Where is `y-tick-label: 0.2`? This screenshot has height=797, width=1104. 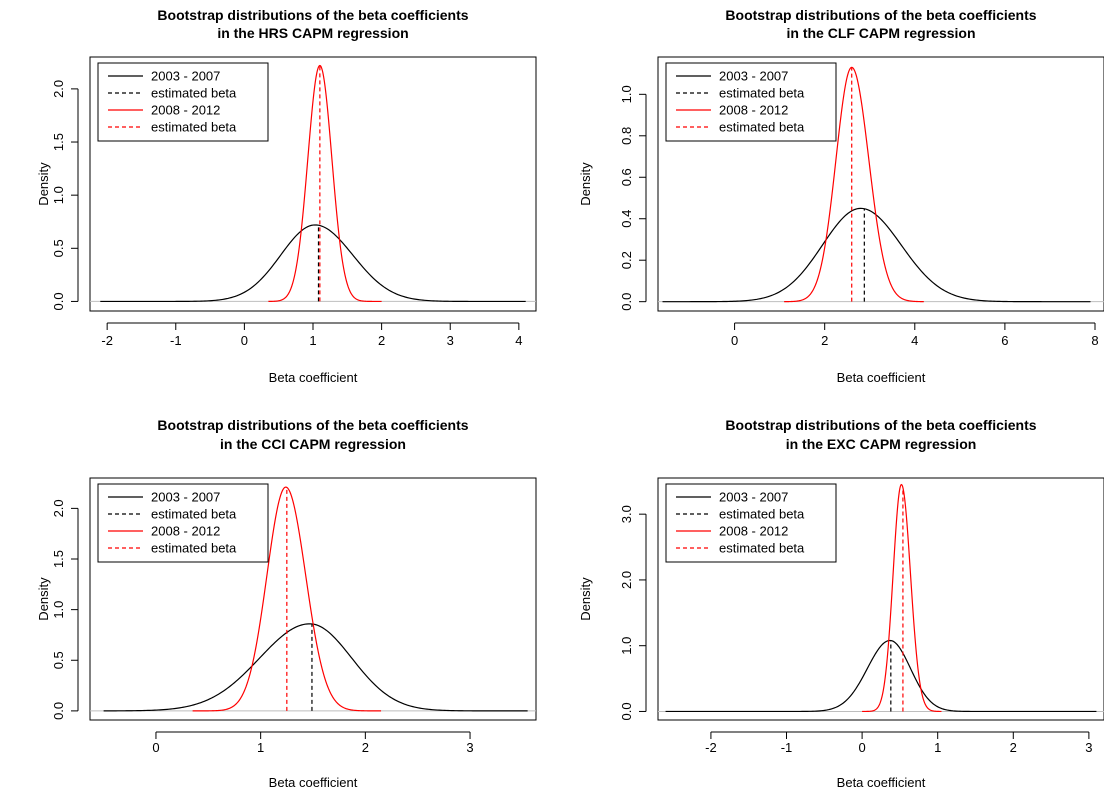
y-tick-label: 0.2 is located at coordinates (626, 260).